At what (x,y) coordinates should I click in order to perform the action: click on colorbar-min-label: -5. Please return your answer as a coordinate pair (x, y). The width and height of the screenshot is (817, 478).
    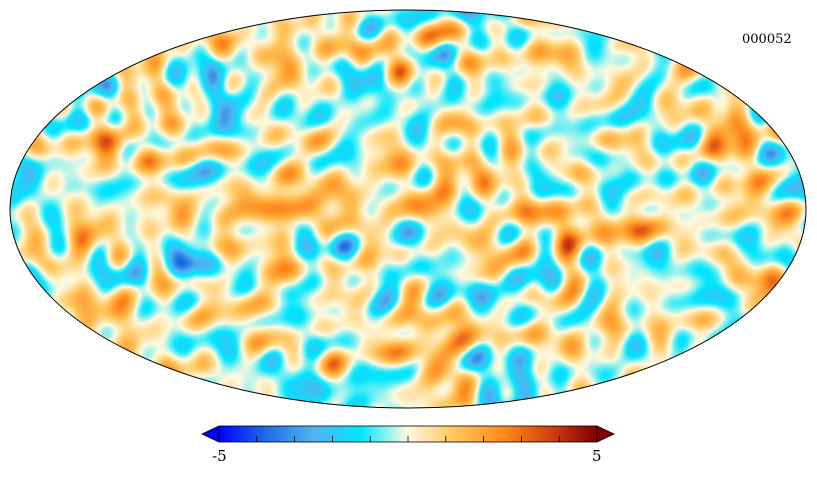
    Looking at the image, I should click on (219, 456).